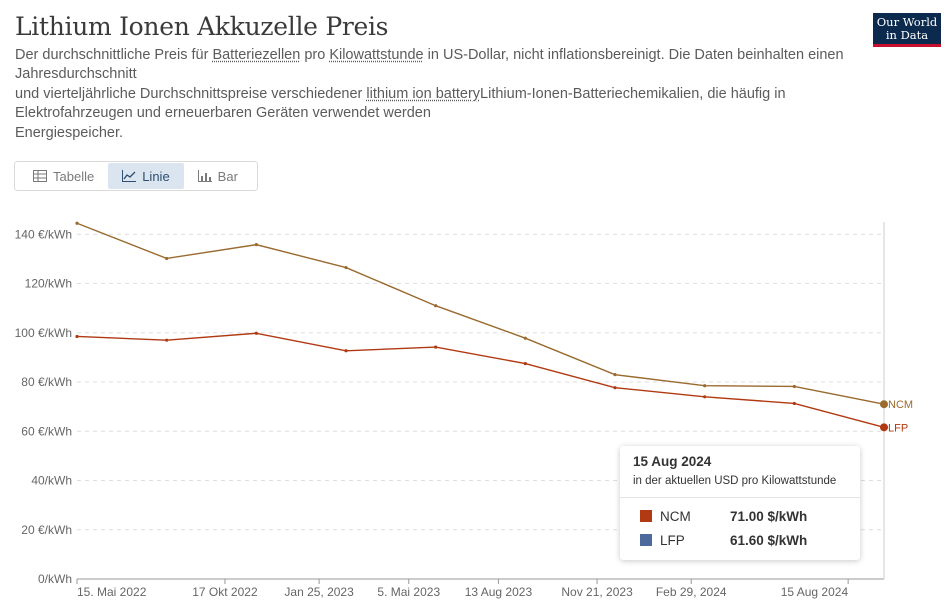 Image resolution: width=952 pixels, height=616 pixels. What do you see at coordinates (735, 481) in the screenshot?
I see `tooltip-unit: in der aktuellen USD pro Kilowattstunde` at bounding box center [735, 481].